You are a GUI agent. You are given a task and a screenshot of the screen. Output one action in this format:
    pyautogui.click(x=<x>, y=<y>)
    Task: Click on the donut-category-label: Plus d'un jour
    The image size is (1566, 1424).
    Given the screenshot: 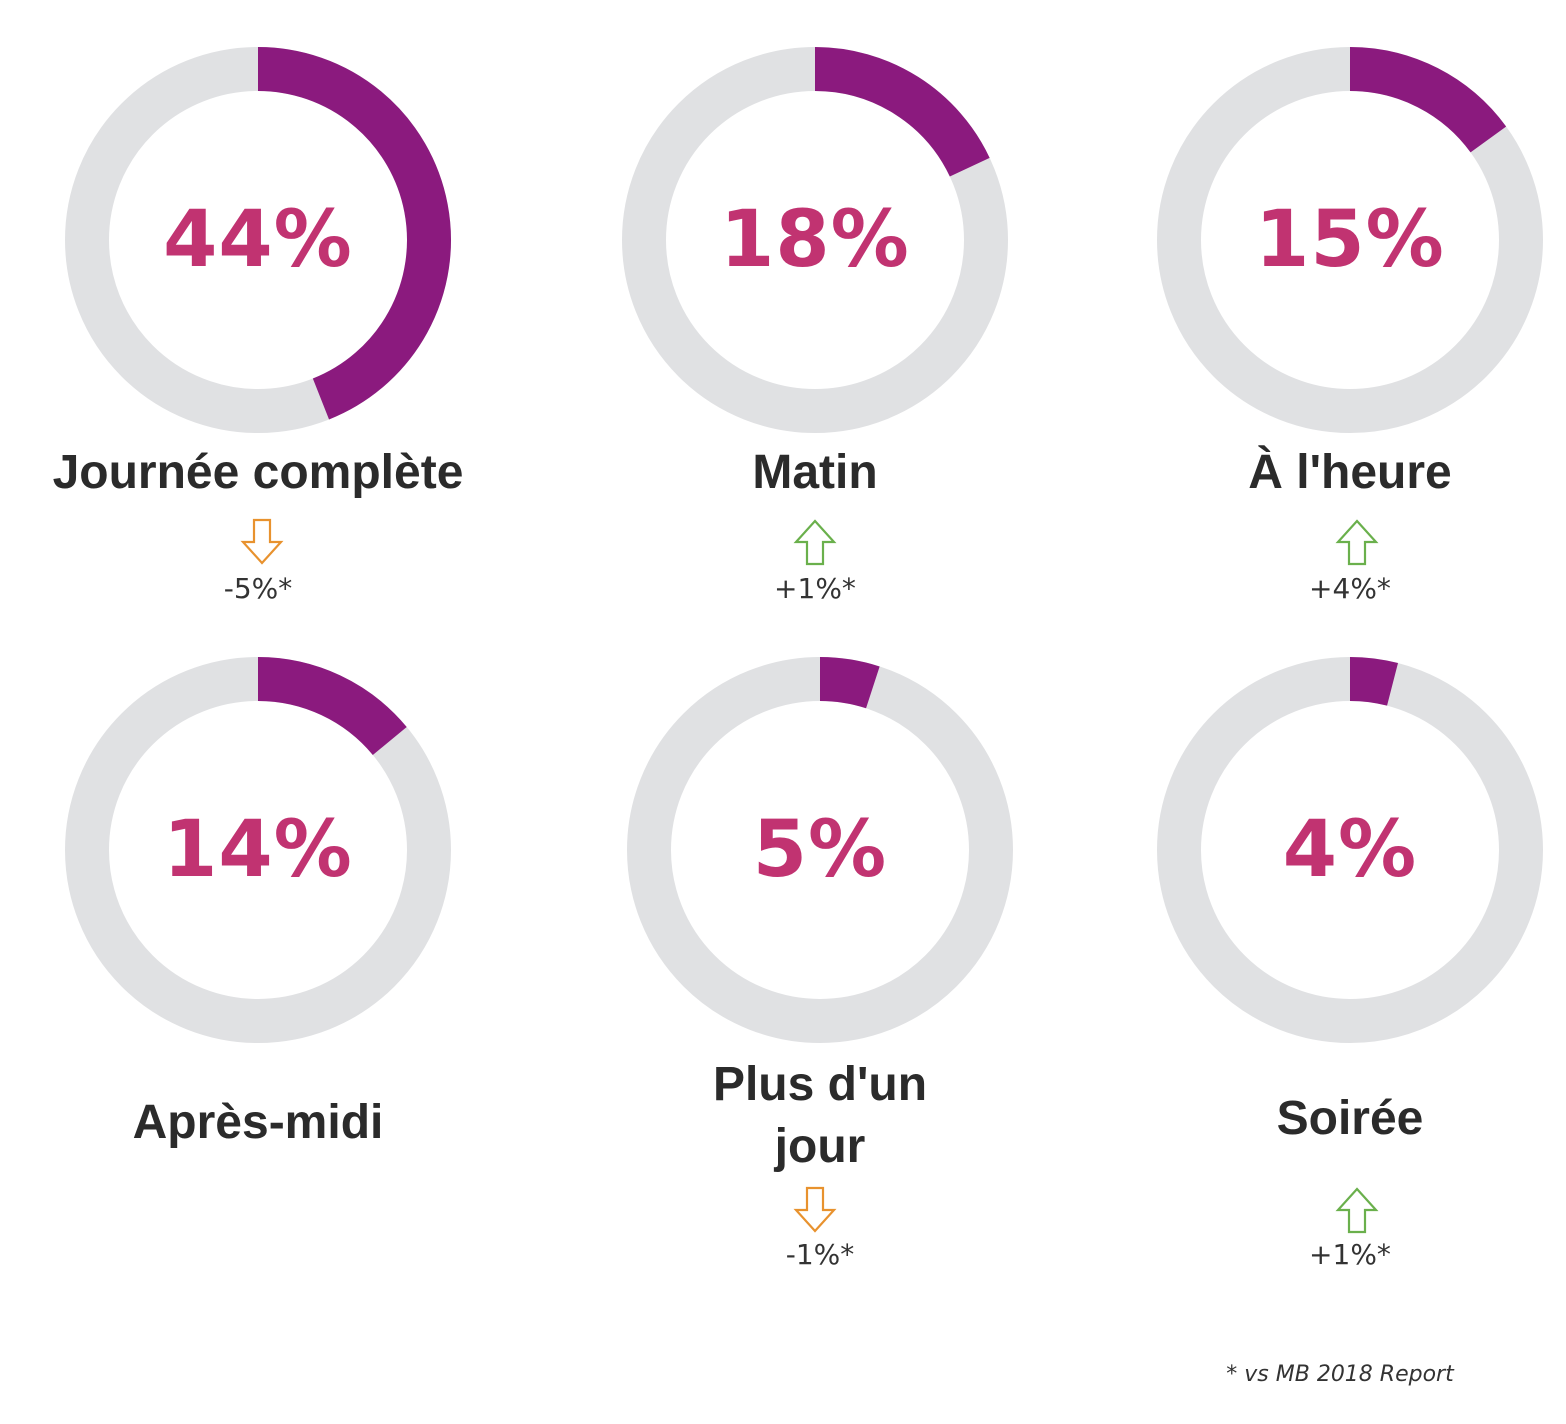 What is the action you would take?
    pyautogui.click(x=820, y=1115)
    